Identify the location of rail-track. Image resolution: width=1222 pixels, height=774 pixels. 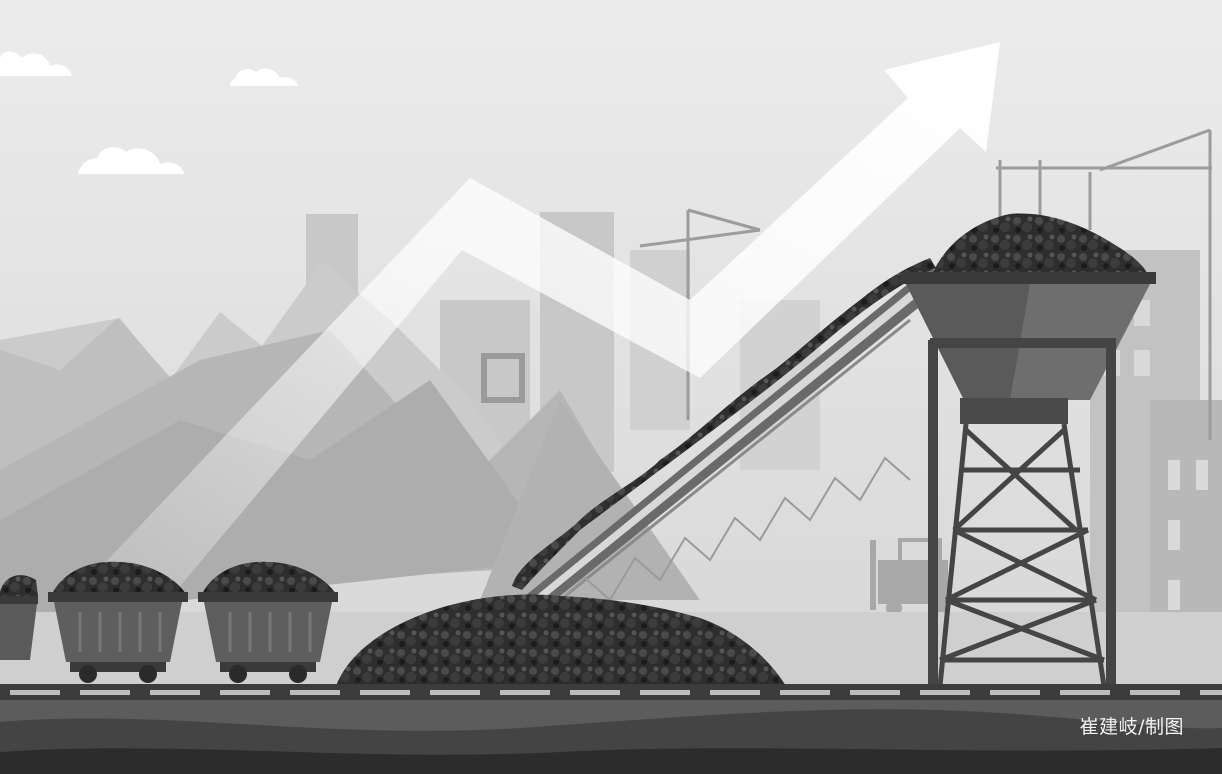
(611, 692).